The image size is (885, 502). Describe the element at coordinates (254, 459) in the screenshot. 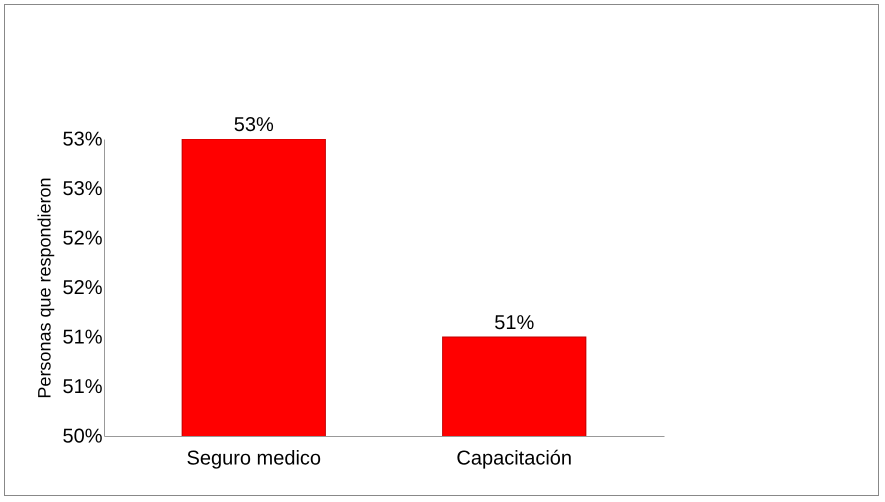

I see `x-tick-label: Seguro medico` at that location.